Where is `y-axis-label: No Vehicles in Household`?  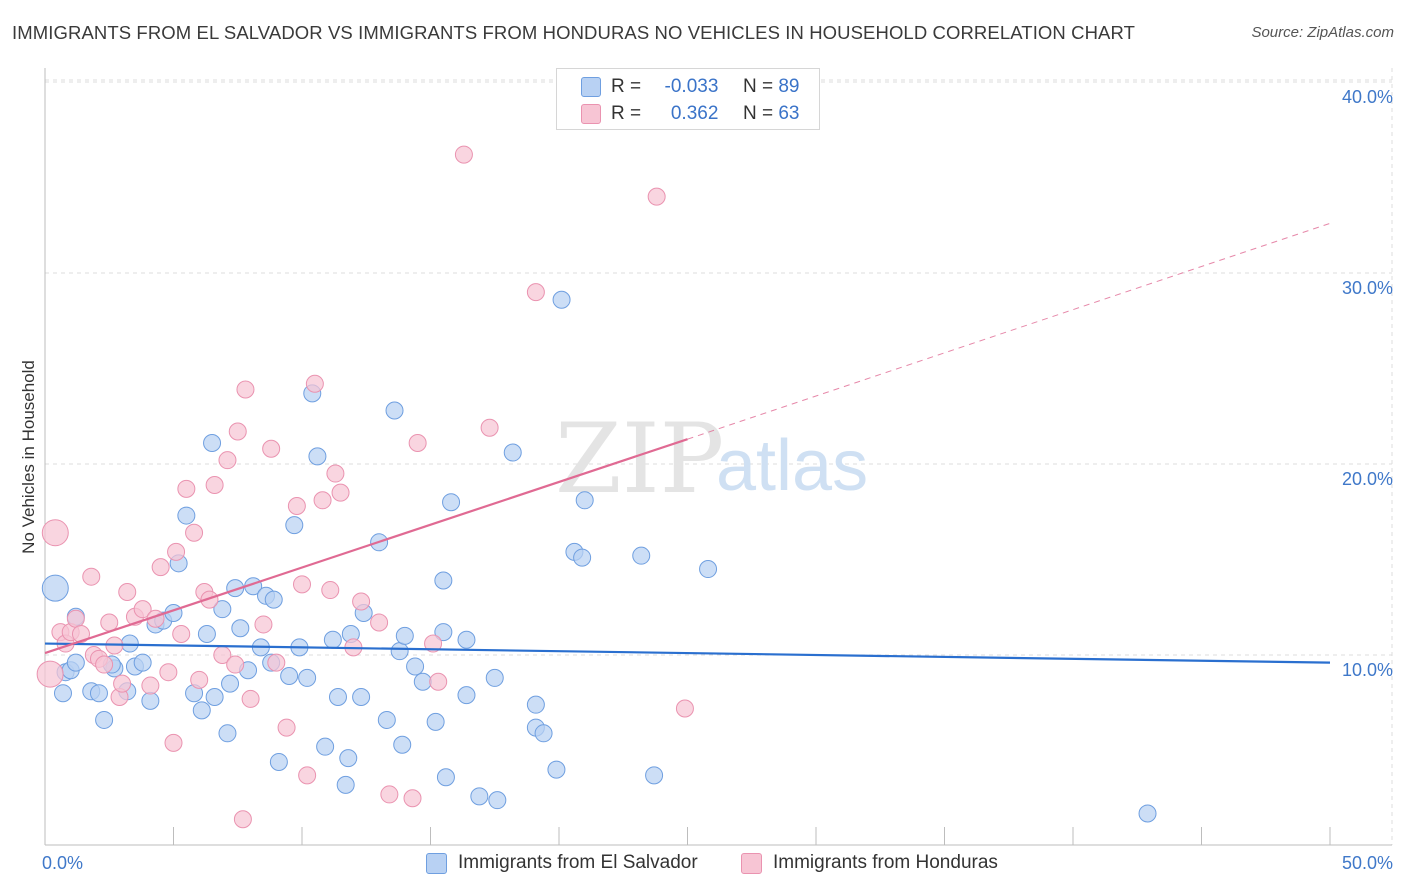 y-axis-label: No Vehicles in Household is located at coordinates (28, 457).